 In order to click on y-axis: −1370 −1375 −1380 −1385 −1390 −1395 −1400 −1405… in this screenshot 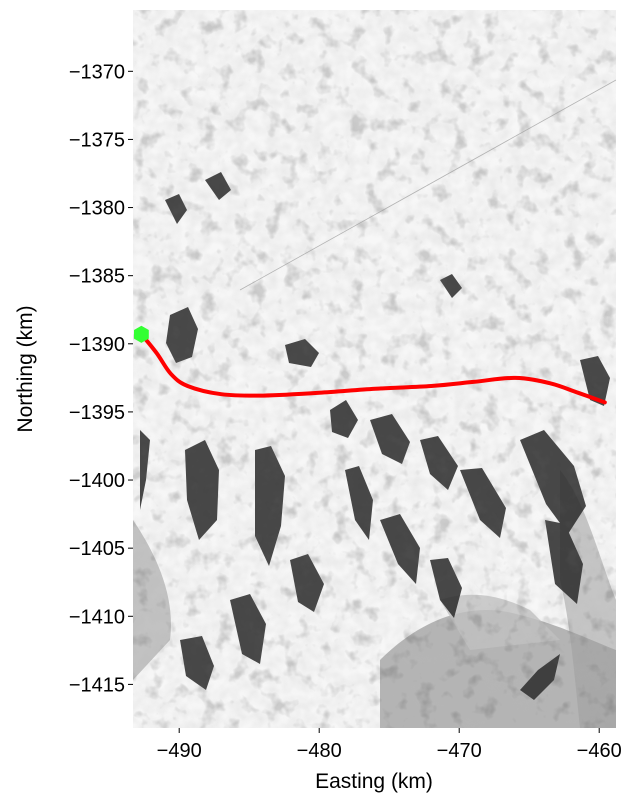, I will do `click(101, 378)`.